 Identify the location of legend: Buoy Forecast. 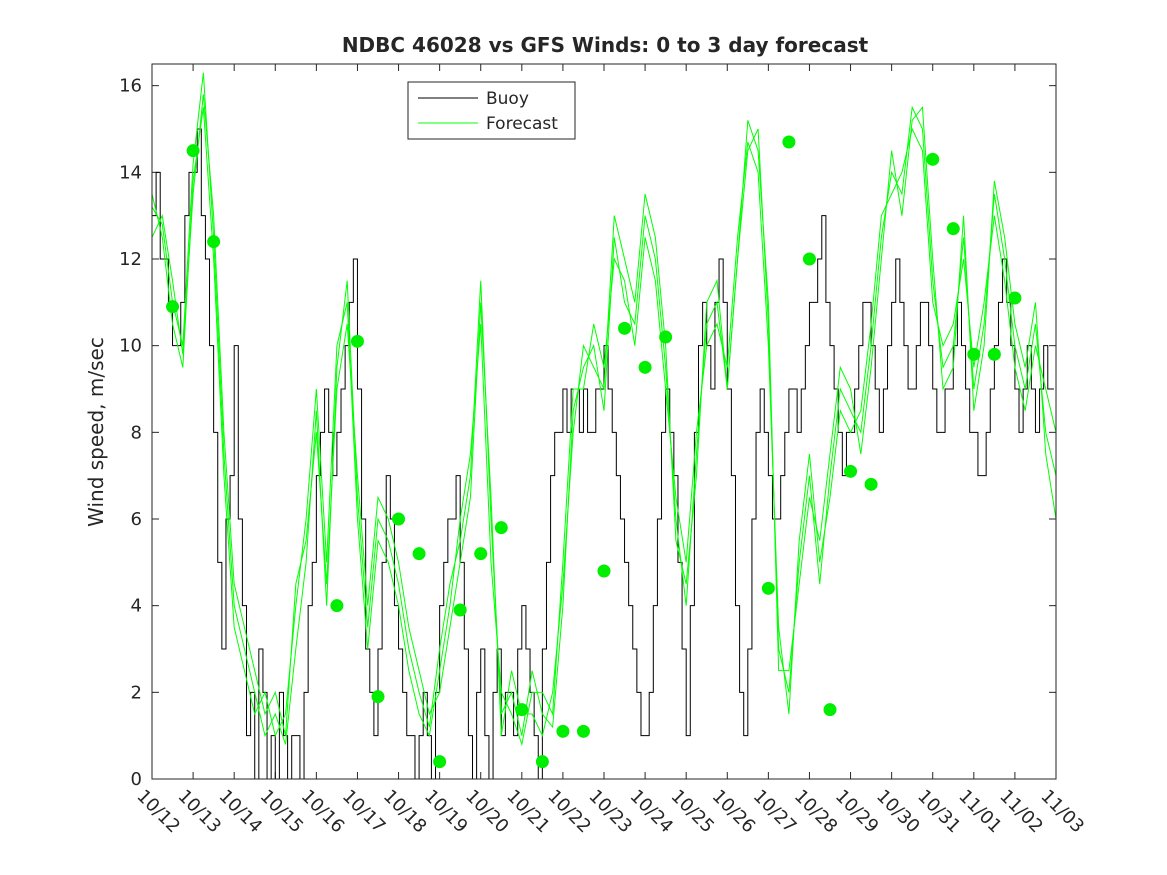
(491, 110).